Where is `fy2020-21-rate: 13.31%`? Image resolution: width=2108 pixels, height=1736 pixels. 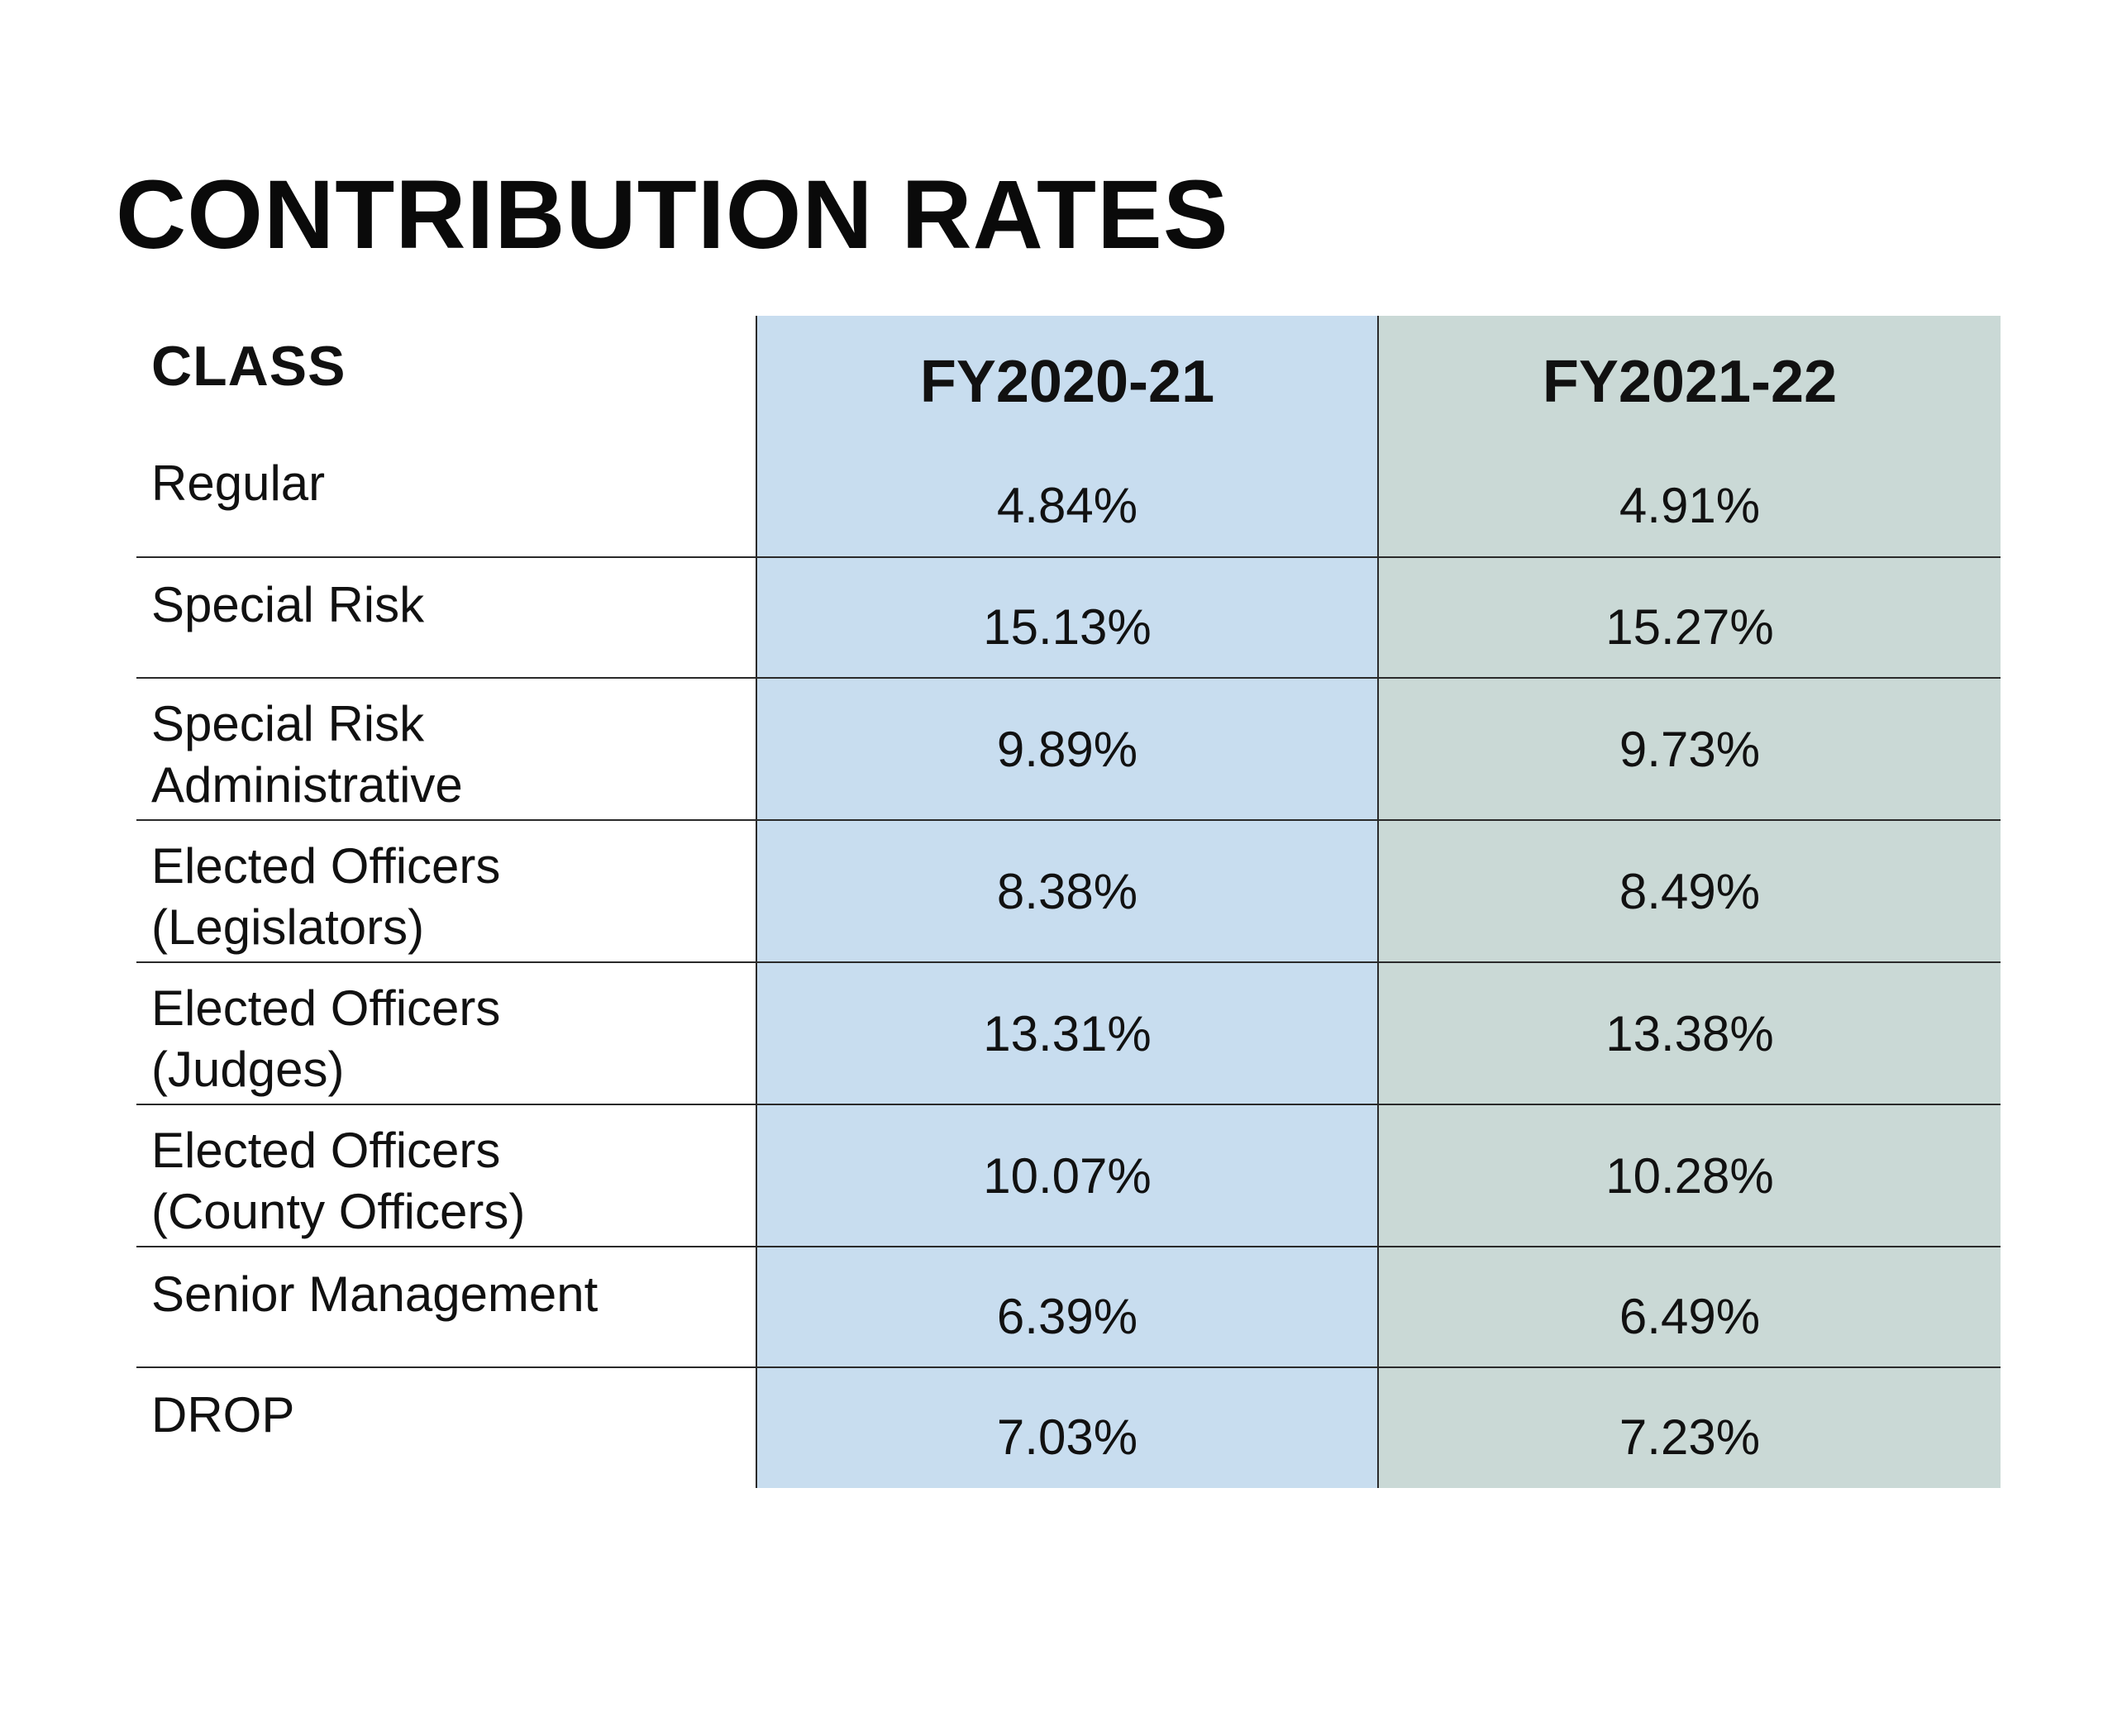 fy2020-21-rate: 13.31% is located at coordinates (1067, 1032).